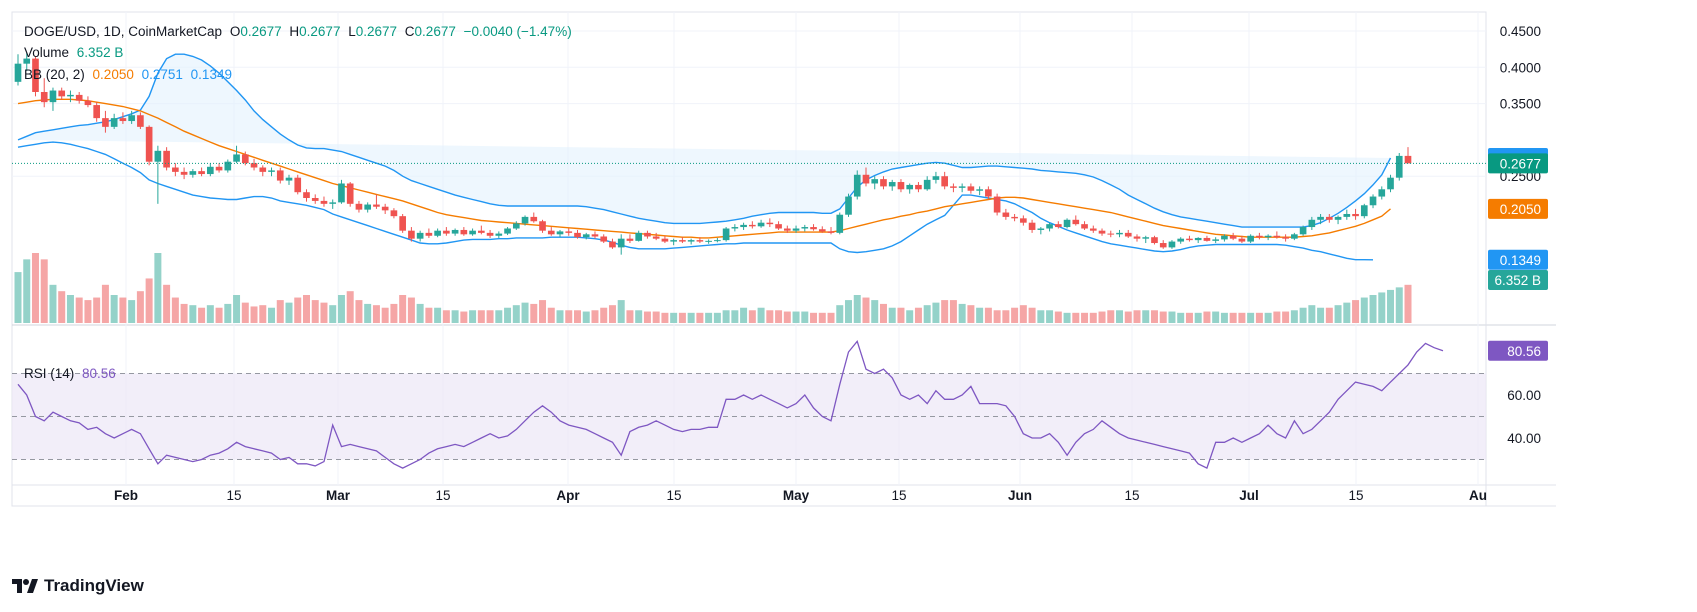 Image resolution: width=1697 pixels, height=612 pixels. What do you see at coordinates (113, 74) in the screenshot?
I see `bb-basis-value: 0.2050` at bounding box center [113, 74].